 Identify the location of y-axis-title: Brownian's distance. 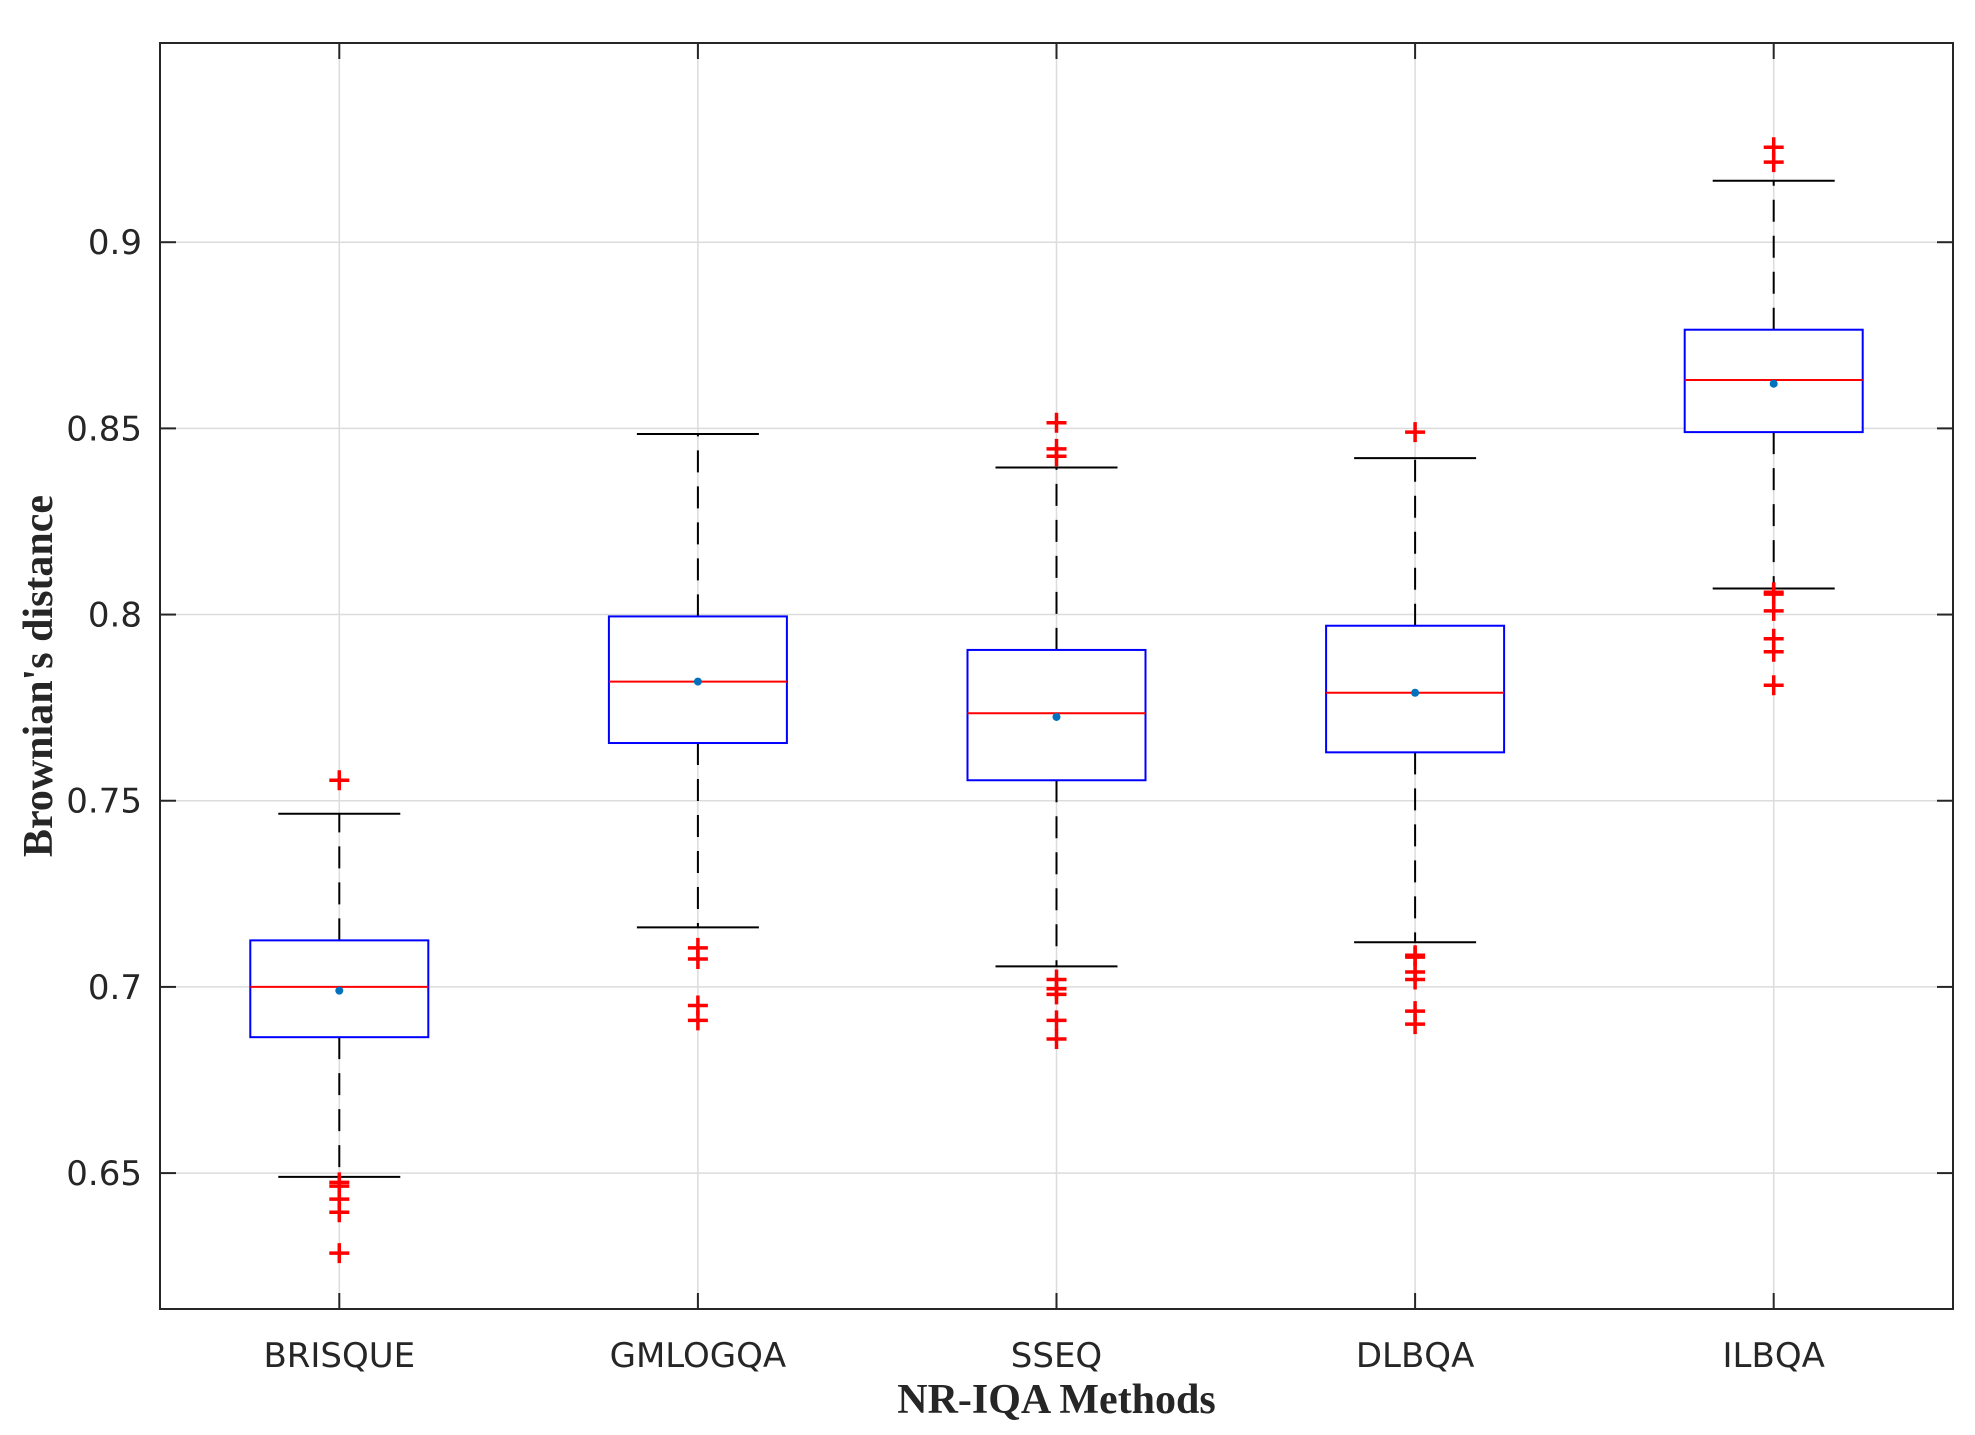
(39, 676).